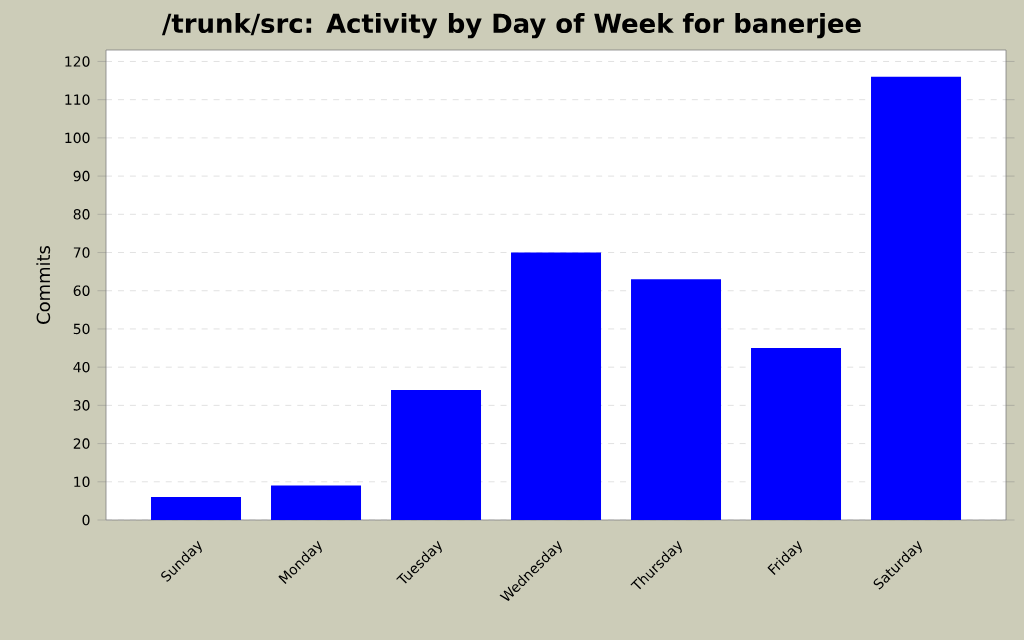 The width and height of the screenshot is (1024, 640). What do you see at coordinates (511, 26) in the screenshot?
I see `chart-title: /trunk/src: Activity by Day of Week for banerjee` at bounding box center [511, 26].